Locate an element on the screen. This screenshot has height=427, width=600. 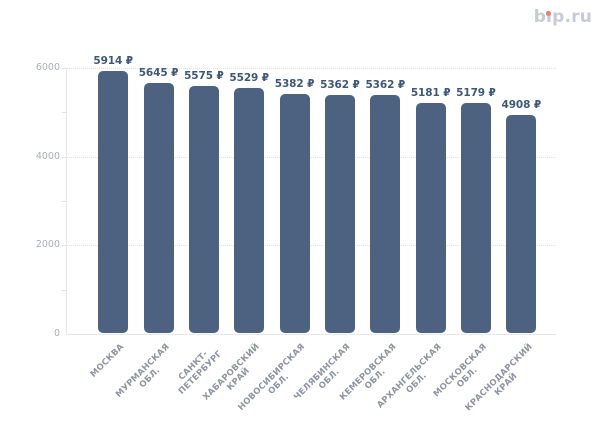
bip-ru-logo: bıp.ru is located at coordinates (563, 17).